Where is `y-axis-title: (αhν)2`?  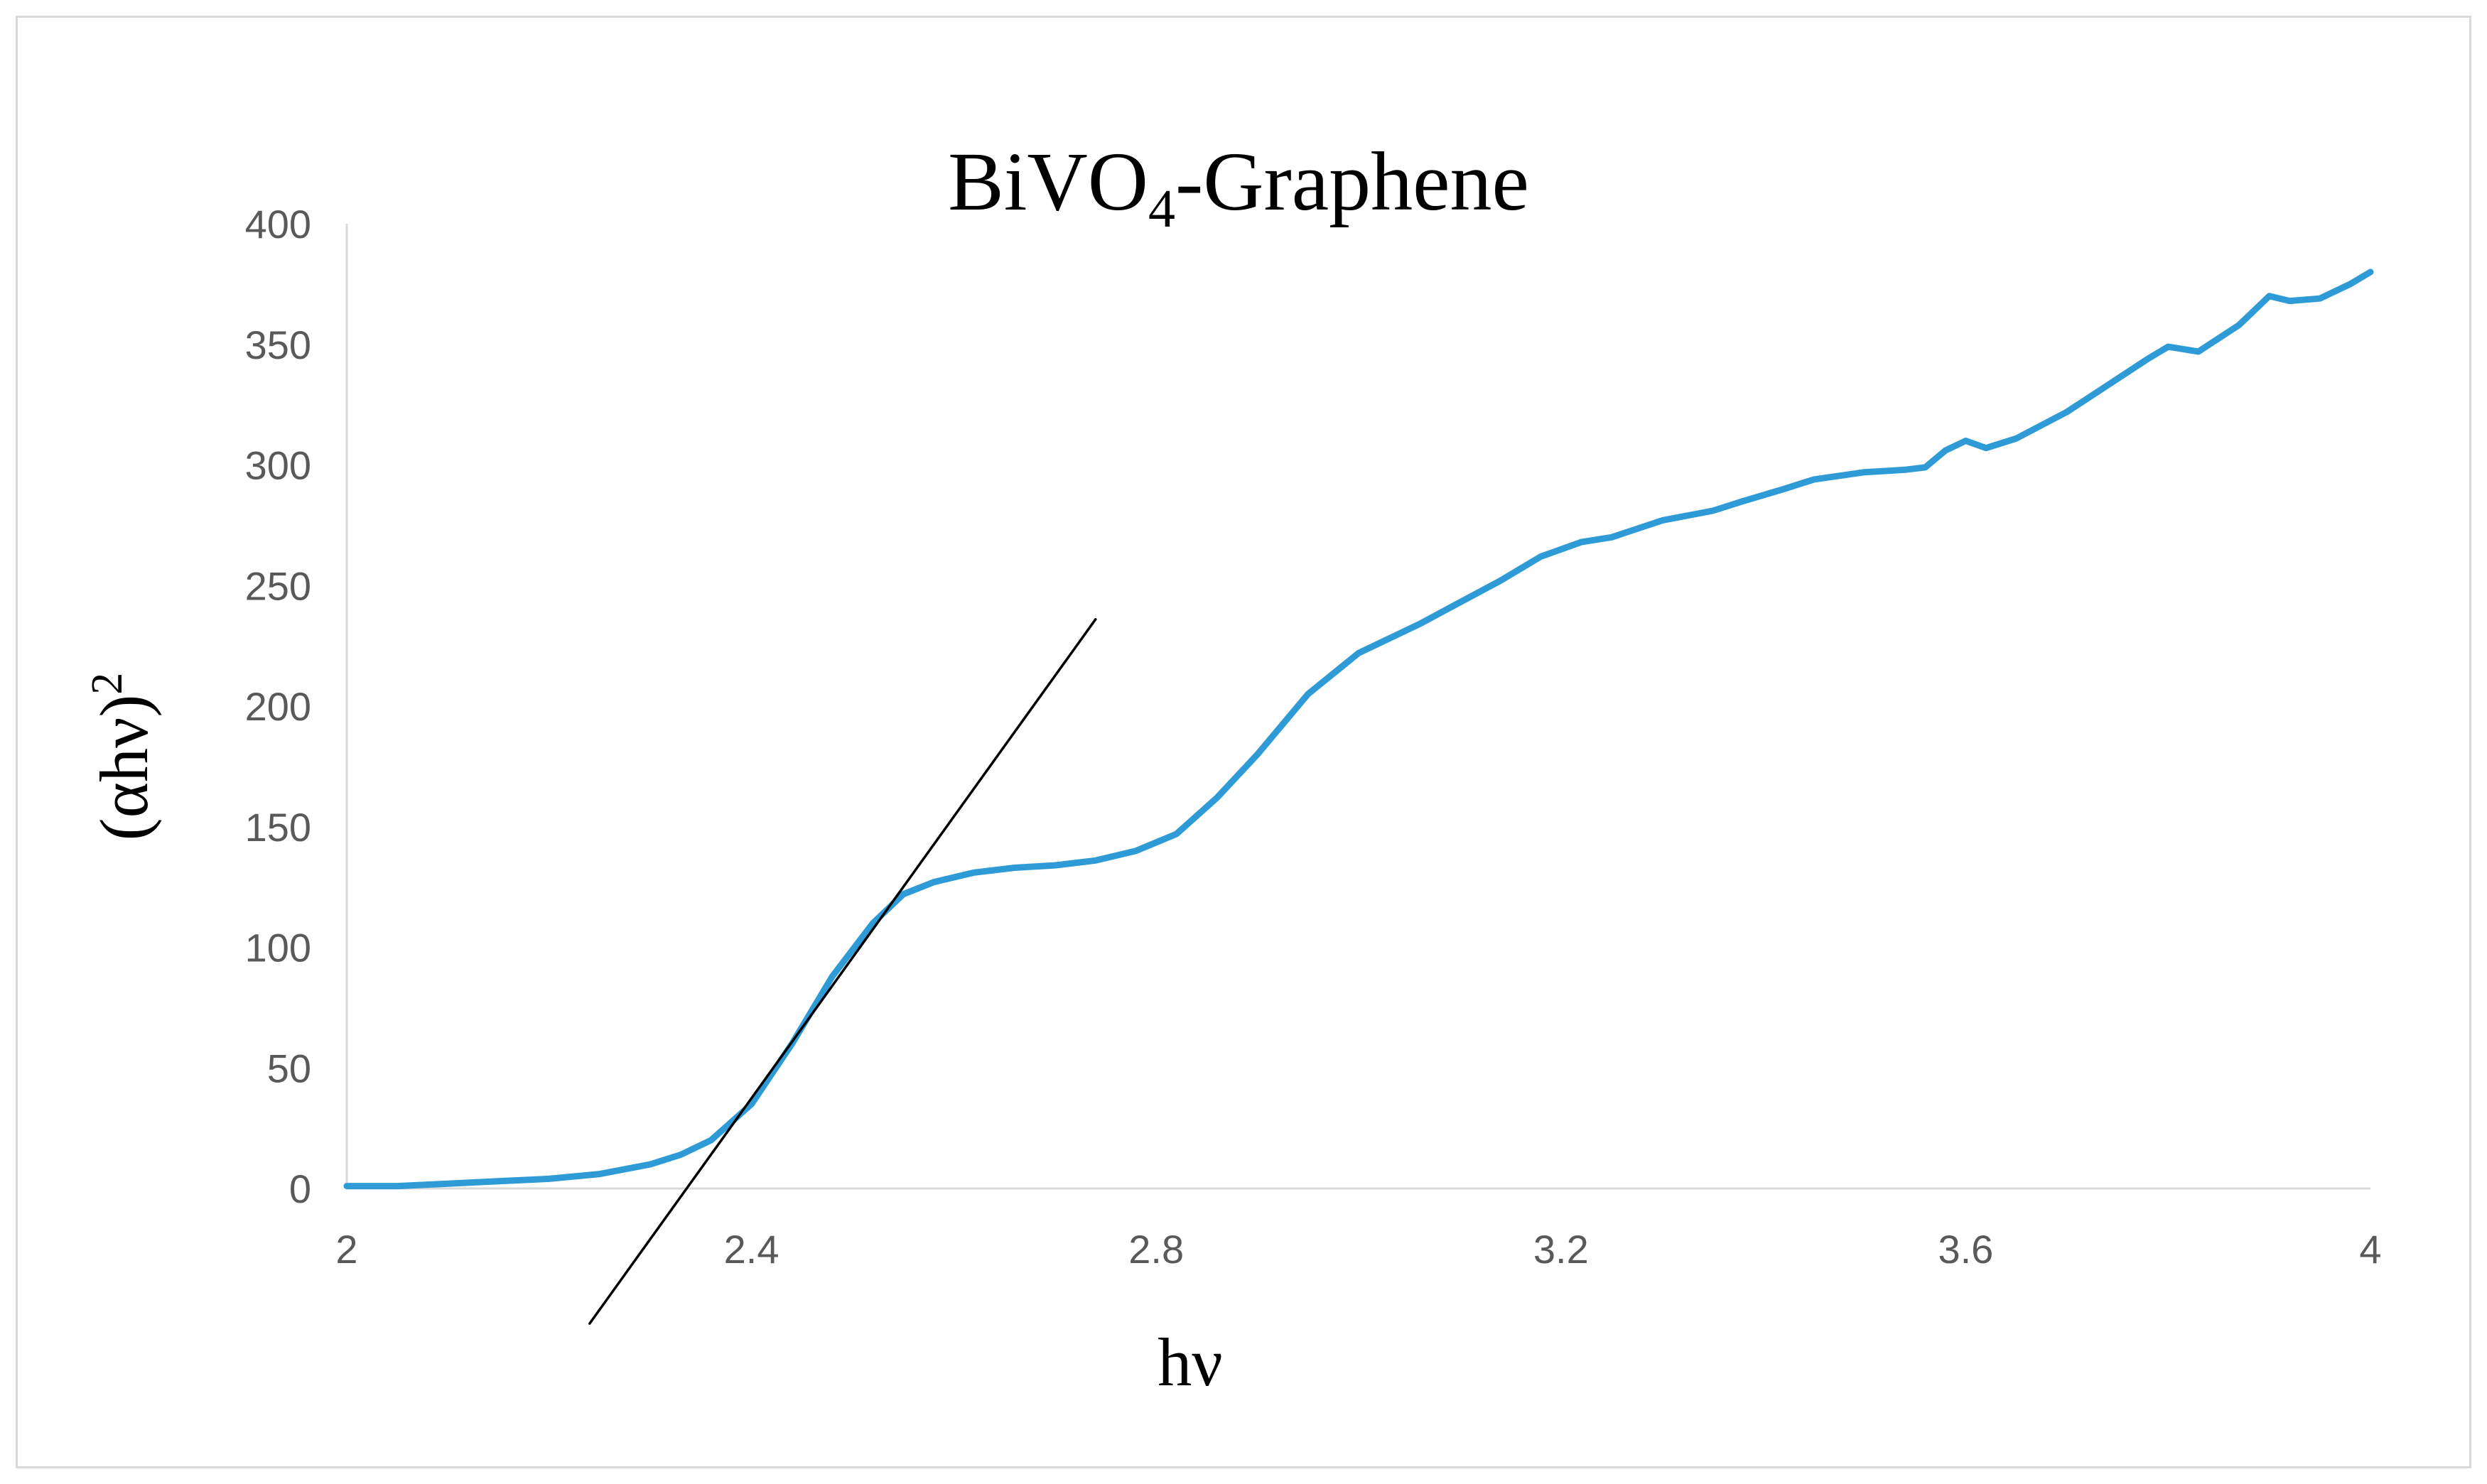 y-axis-title: (αhν)2 is located at coordinates (122, 757).